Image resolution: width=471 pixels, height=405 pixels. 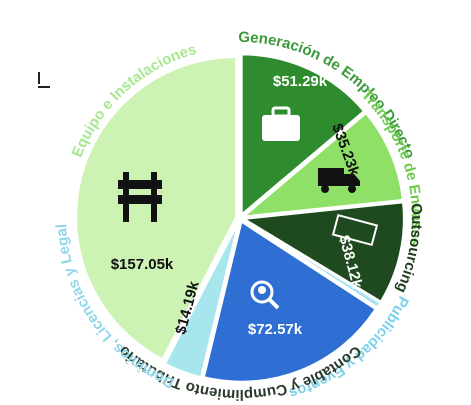 What do you see at coordinates (355, 230) in the screenshot?
I see `cheque-icon` at bounding box center [355, 230].